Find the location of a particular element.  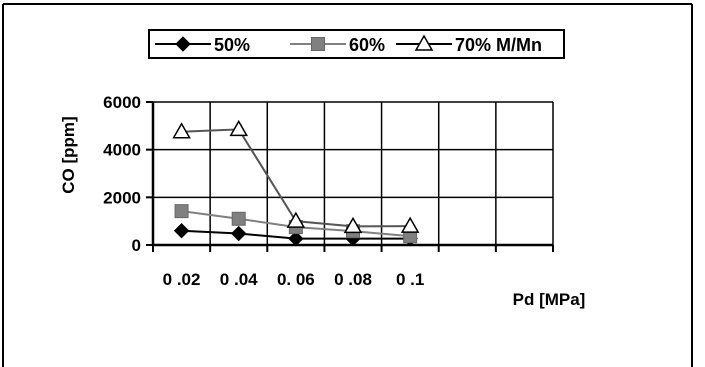

series-group is located at coordinates (296, 183).